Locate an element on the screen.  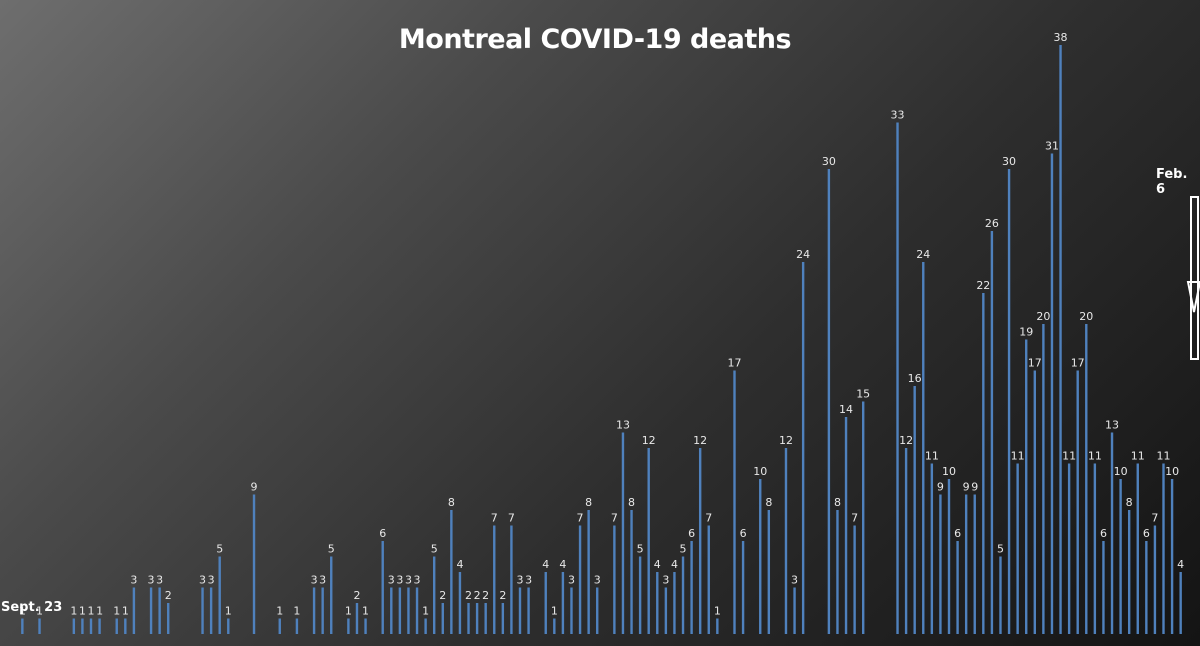
end-marker-arrow-icon is located at coordinates (1193, 297).